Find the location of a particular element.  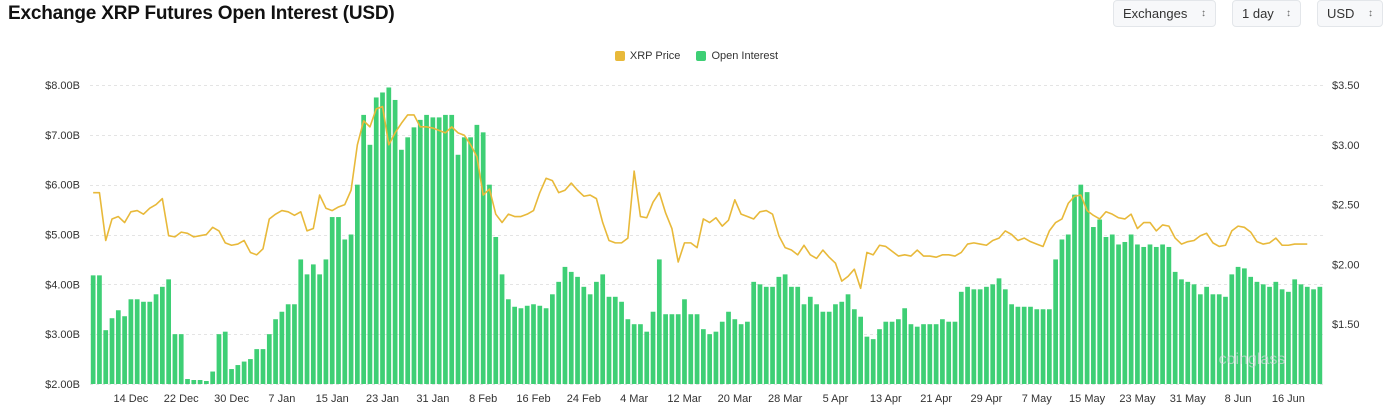

y-left-tick-label: $5.00B is located at coordinates (62, 236).